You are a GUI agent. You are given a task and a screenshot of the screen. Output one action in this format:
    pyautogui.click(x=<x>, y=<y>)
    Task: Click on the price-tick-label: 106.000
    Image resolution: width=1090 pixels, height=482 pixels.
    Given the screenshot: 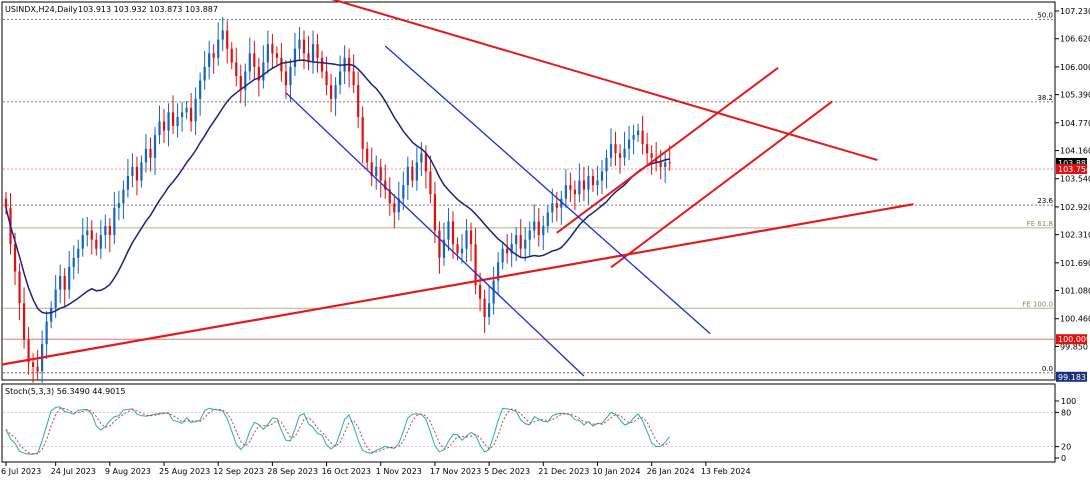 What is the action you would take?
    pyautogui.click(x=1075, y=67)
    